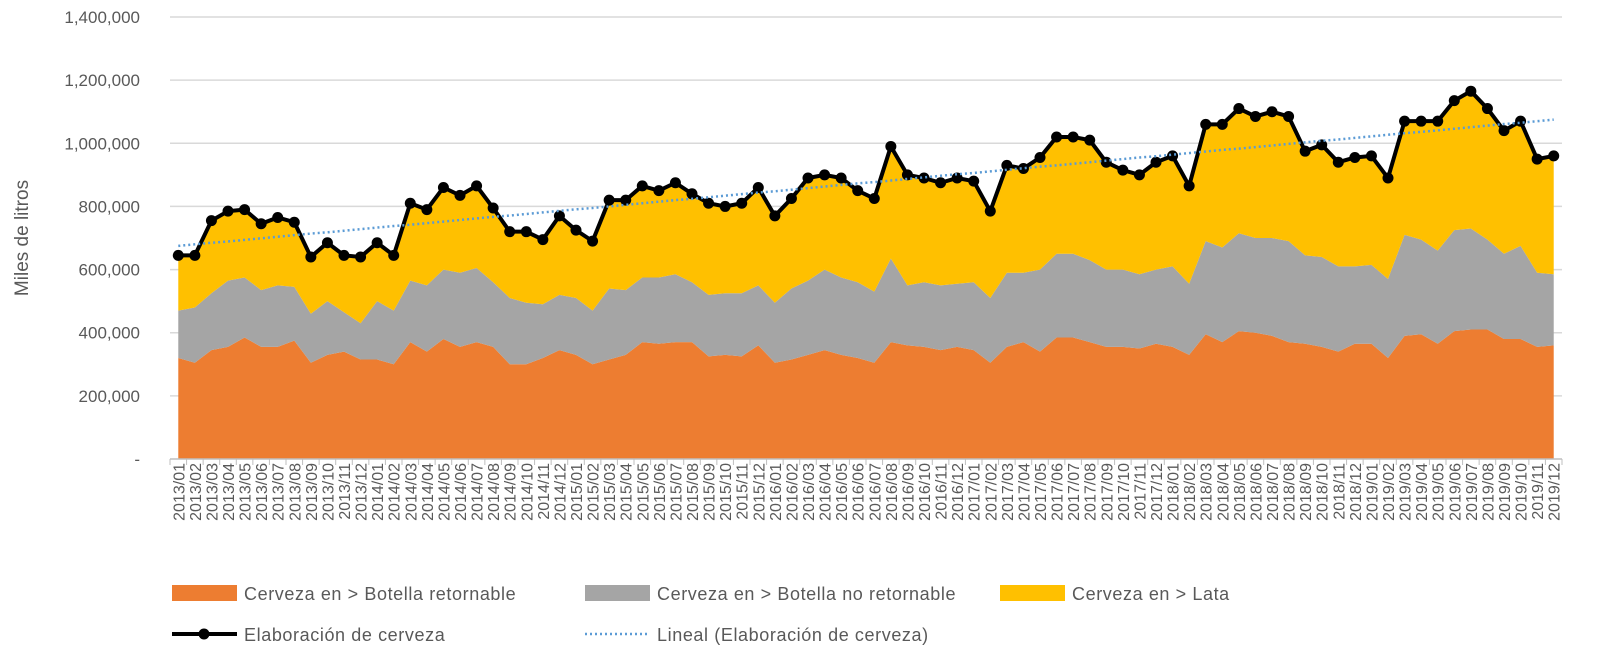 The image size is (1618, 667). What do you see at coordinates (610, 492) in the screenshot?
I see `x-tick-label: 2015/03` at bounding box center [610, 492].